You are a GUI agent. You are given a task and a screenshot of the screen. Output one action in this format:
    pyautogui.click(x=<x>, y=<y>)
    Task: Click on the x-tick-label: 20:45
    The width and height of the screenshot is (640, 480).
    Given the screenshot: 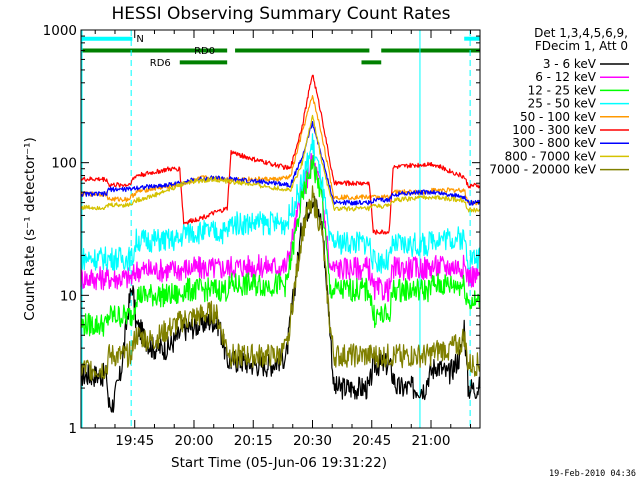 What is the action you would take?
    pyautogui.click(x=371, y=441)
    